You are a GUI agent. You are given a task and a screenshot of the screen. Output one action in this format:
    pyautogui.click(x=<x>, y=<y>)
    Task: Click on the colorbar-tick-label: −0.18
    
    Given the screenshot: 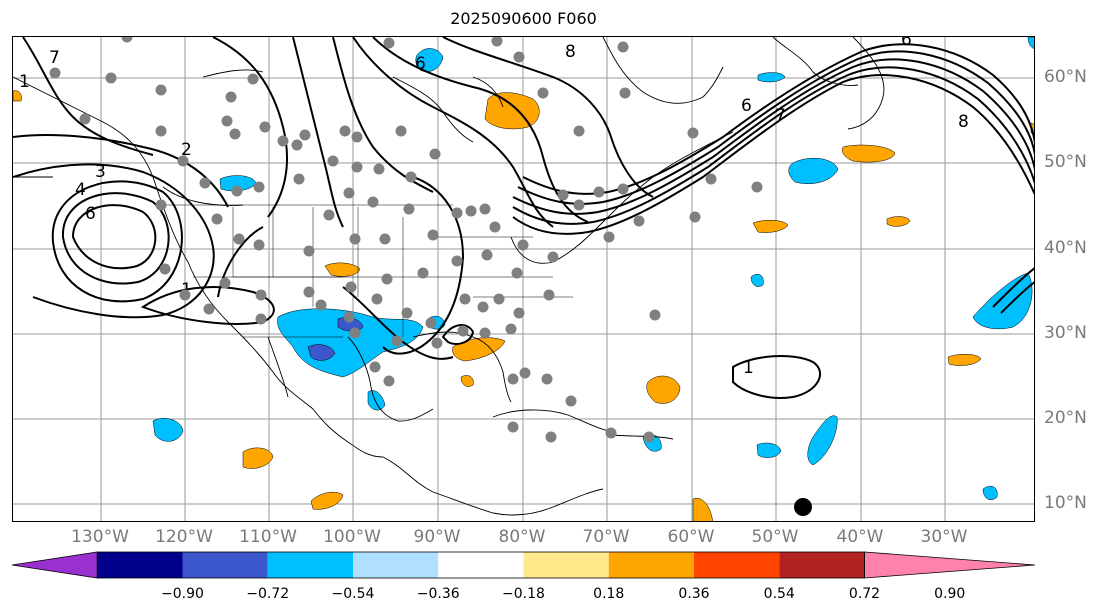 What is the action you would take?
    pyautogui.click(x=523, y=594)
    